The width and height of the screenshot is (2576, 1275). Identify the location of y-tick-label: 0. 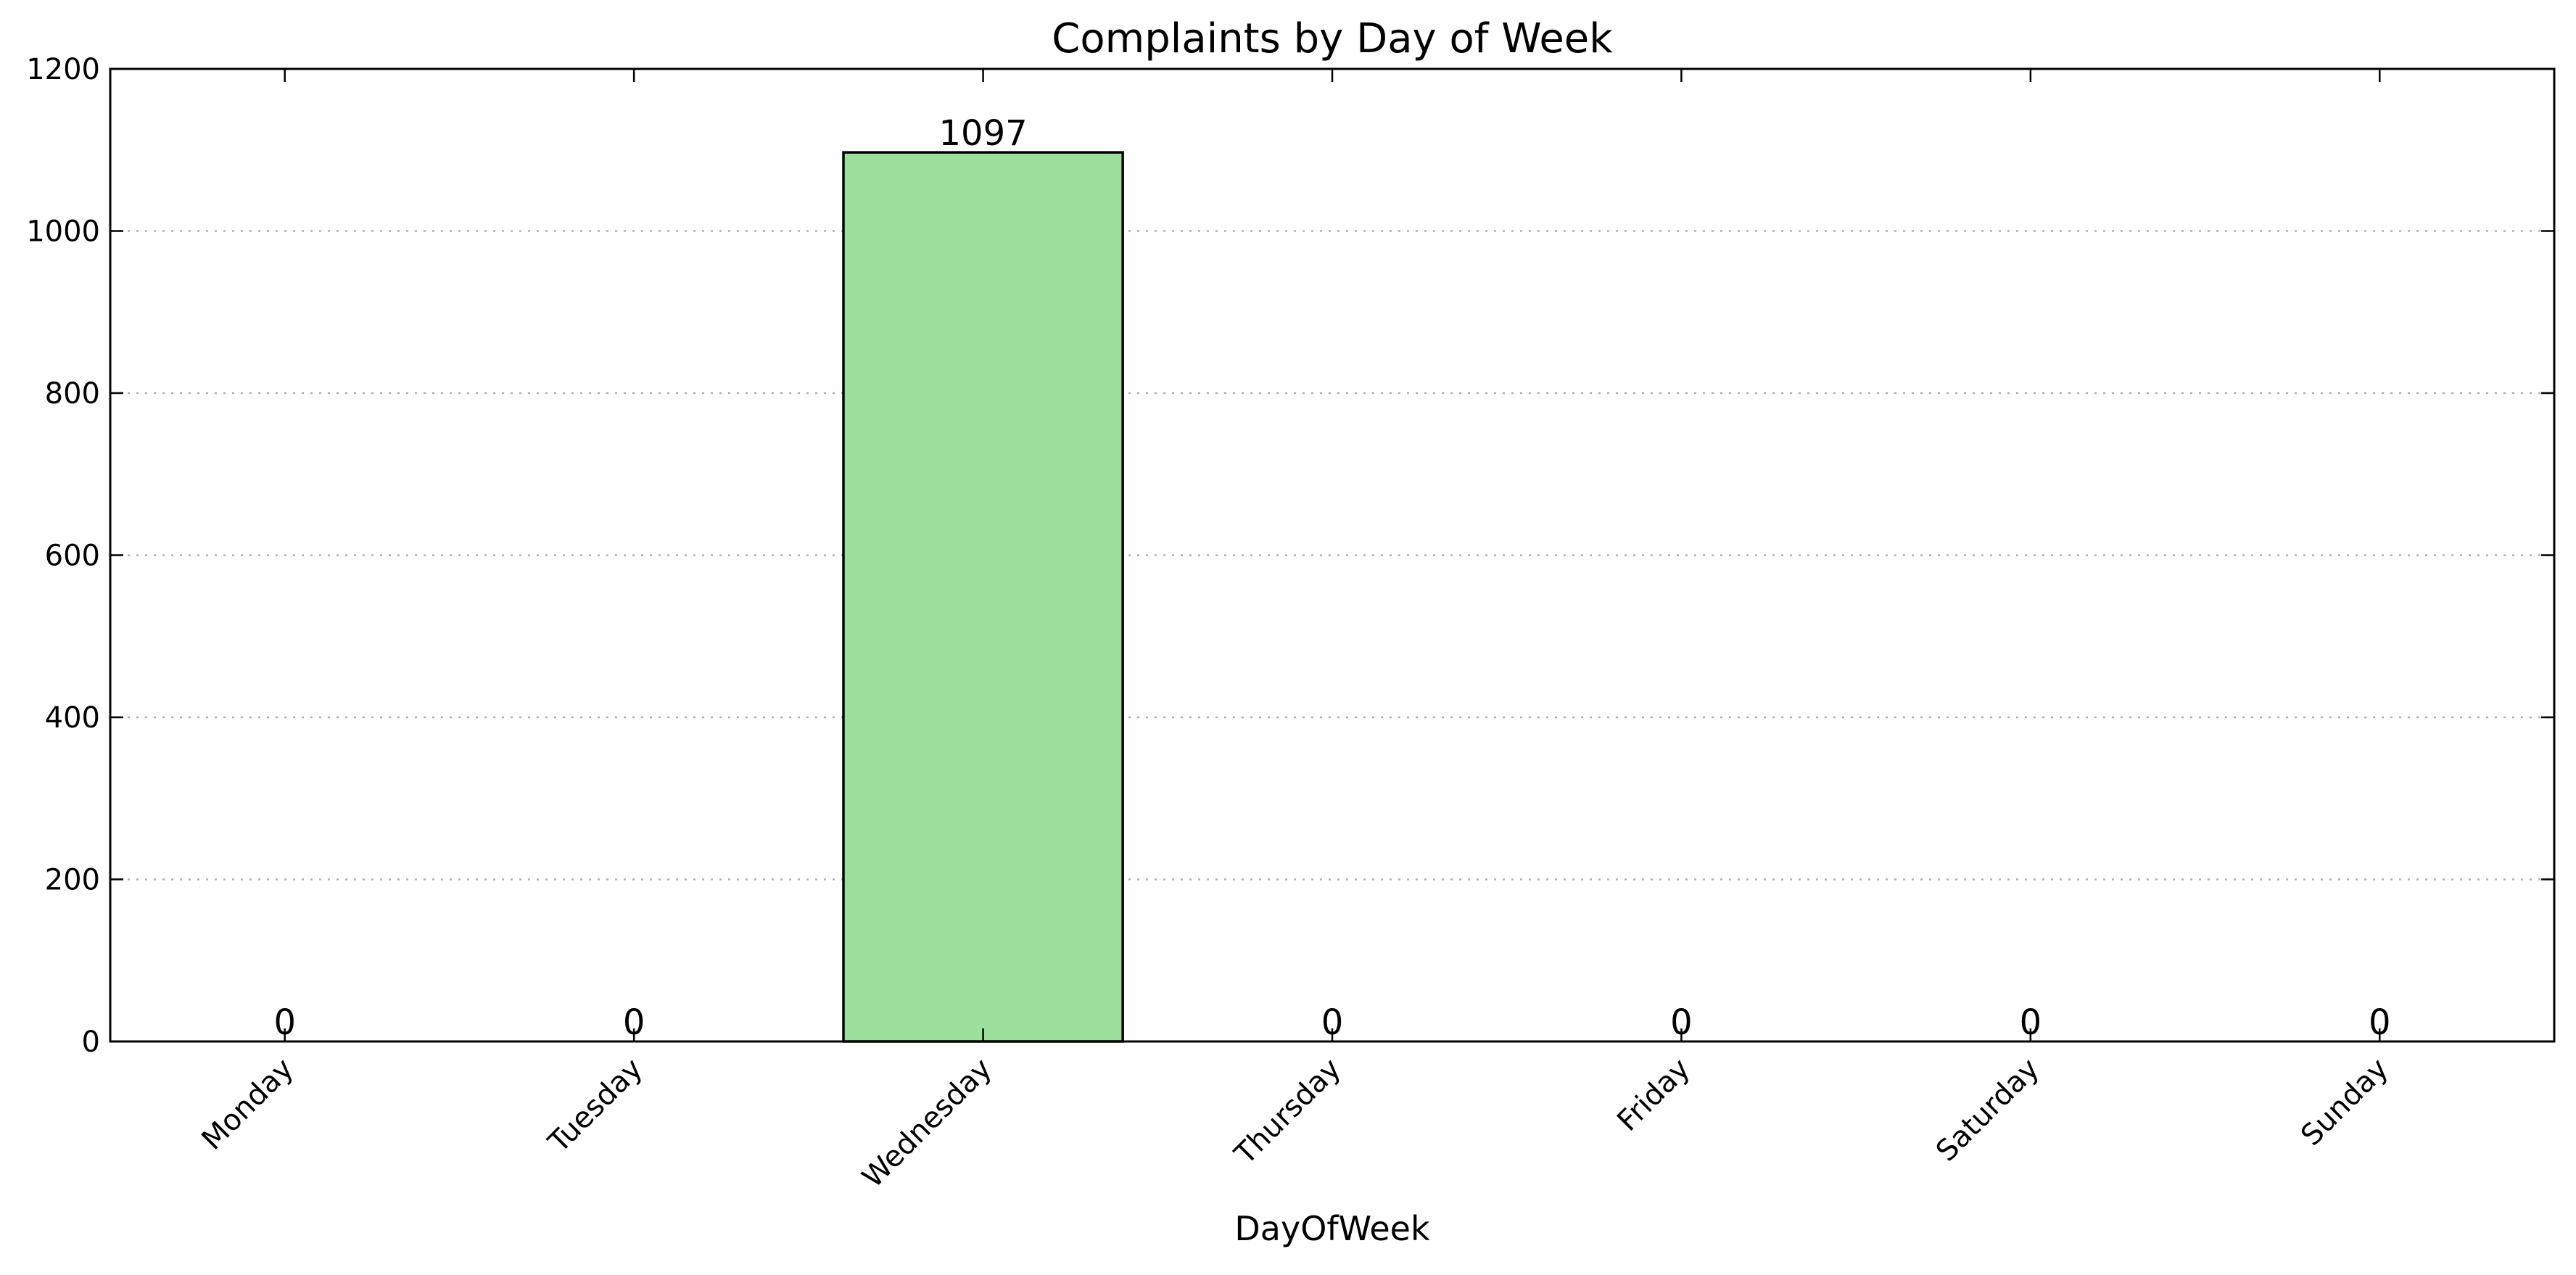
(91, 1042).